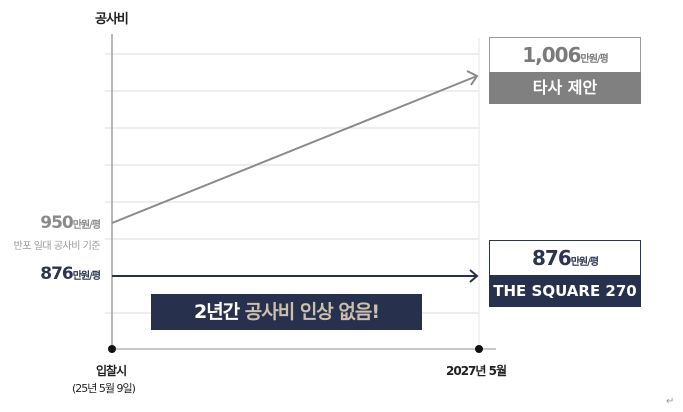  I want to click on return-mark-icon: ↵, so click(670, 401).